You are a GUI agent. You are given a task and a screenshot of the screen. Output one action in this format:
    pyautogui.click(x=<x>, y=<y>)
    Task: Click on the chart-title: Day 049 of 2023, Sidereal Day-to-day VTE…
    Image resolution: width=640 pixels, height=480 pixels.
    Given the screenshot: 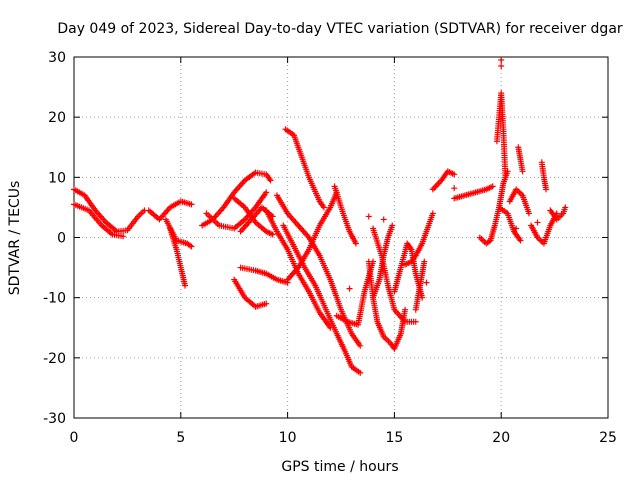 What is the action you would take?
    pyautogui.click(x=340, y=29)
    